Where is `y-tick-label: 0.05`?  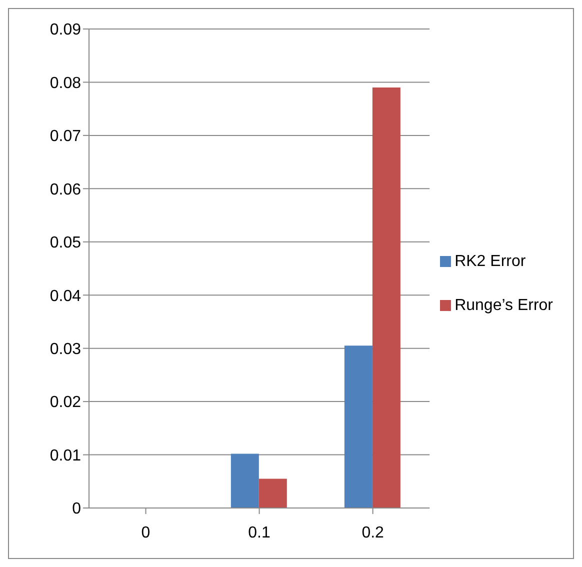
y-tick-label: 0.05 is located at coordinates (66, 243).